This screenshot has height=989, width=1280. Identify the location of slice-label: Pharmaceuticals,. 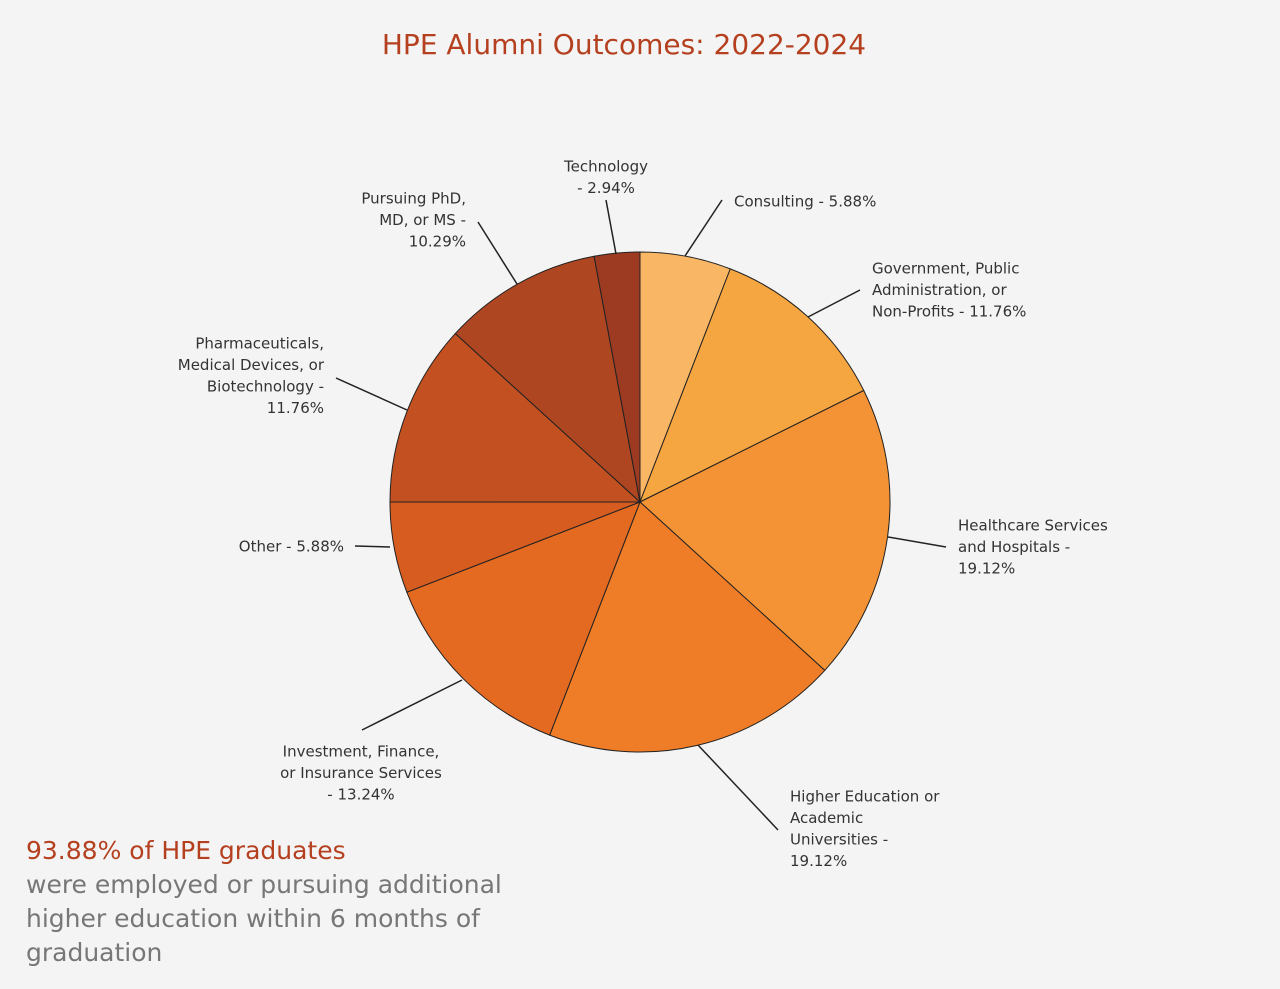
(259, 344).